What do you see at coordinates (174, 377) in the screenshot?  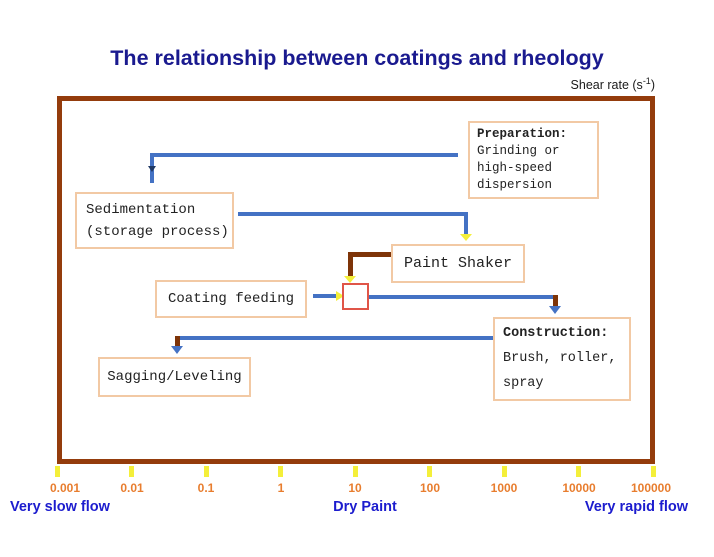 I see `node-sagging-leveling: Sagging/Leveling` at bounding box center [174, 377].